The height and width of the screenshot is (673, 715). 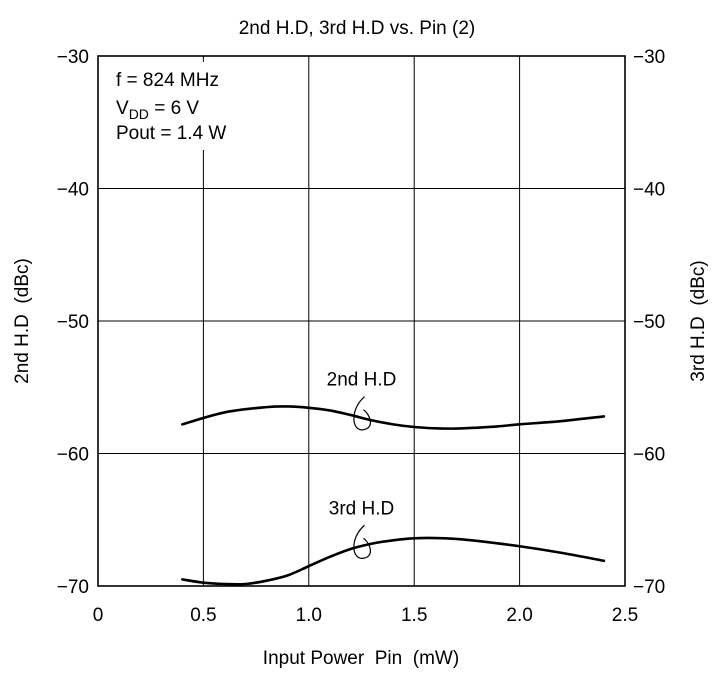 What do you see at coordinates (698, 320) in the screenshot?
I see `y-axis-right-label: 3rd H.D (dBc)` at bounding box center [698, 320].